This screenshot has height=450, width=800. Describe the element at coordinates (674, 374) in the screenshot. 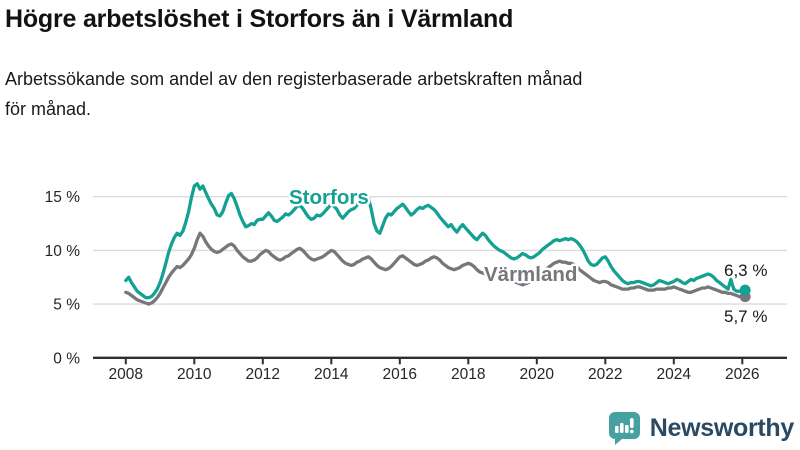

I see `x-tick-label: 2024` at that location.